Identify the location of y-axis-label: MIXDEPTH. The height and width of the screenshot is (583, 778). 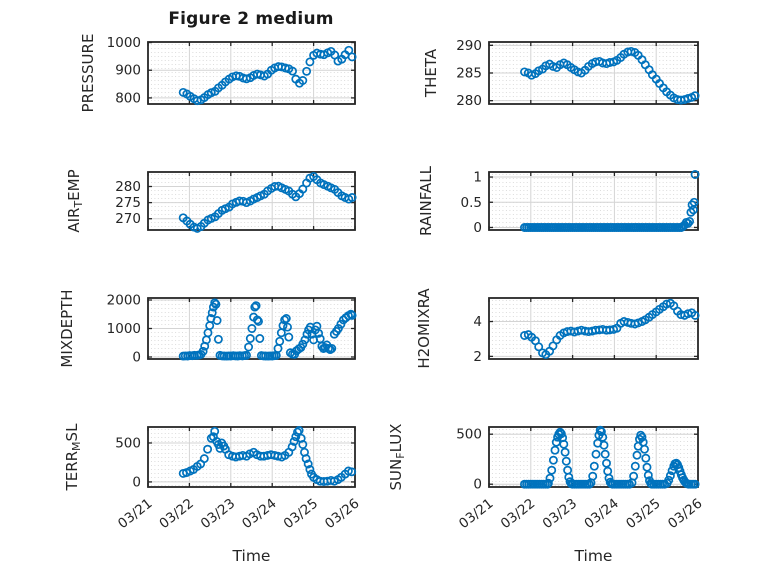
(67, 328).